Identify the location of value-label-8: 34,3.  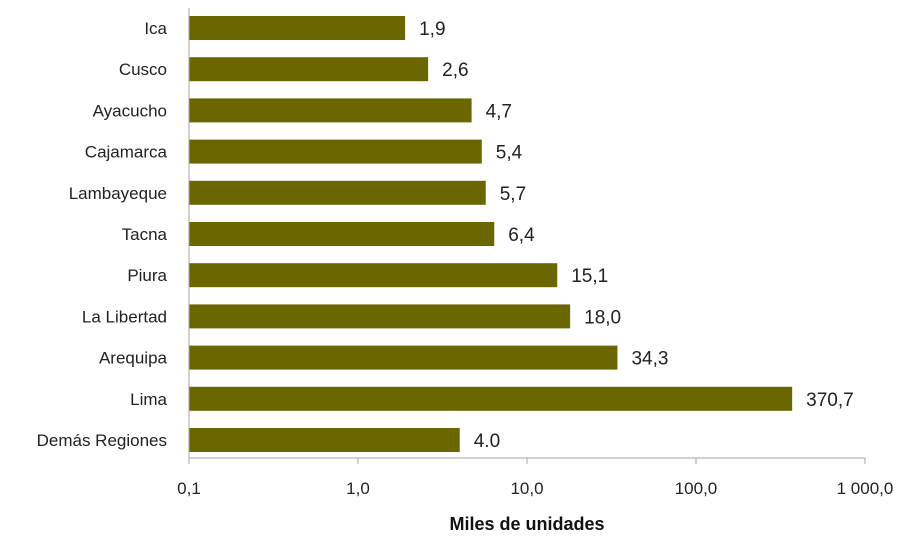
(649, 359).